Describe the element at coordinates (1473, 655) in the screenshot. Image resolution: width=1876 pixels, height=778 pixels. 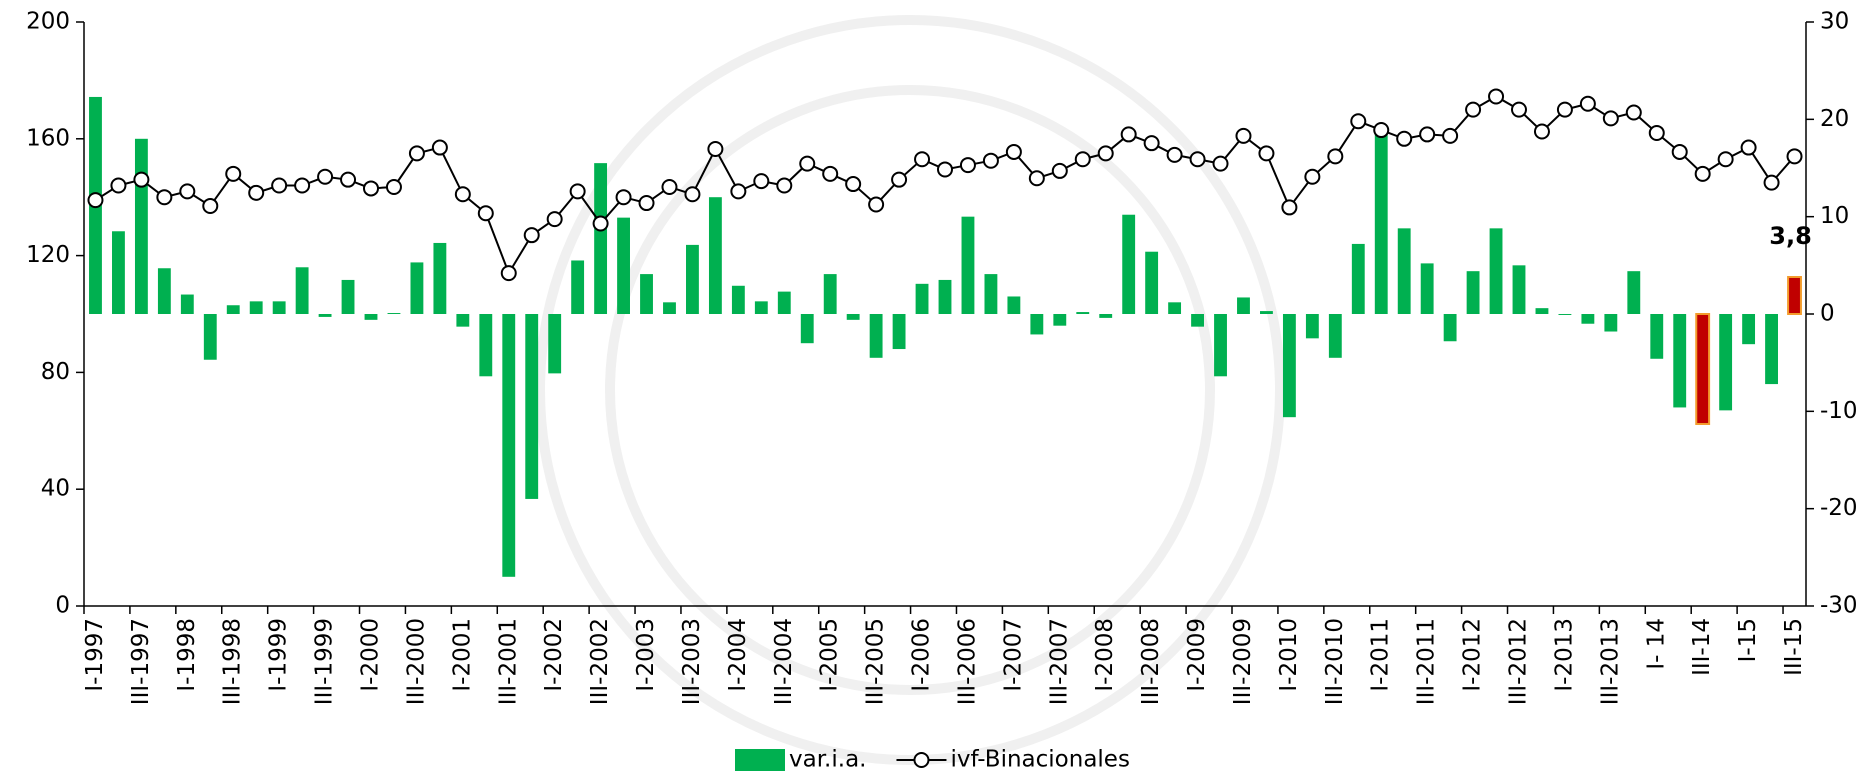
I see `x-tick-label: I-2012` at that location.